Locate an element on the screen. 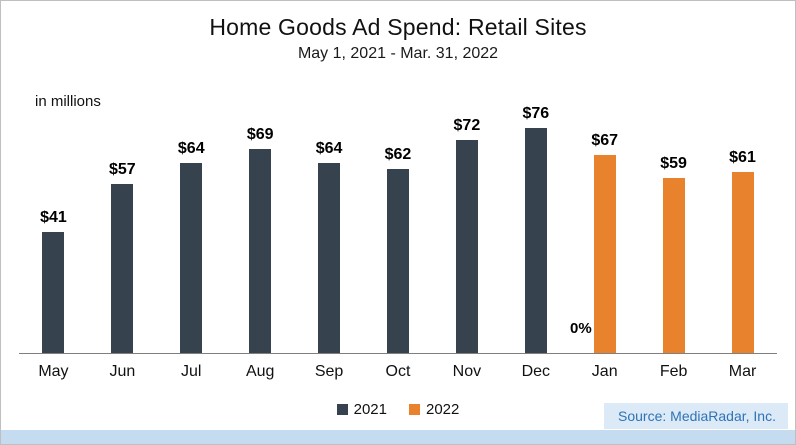  bar-2021-dec is located at coordinates (535, 240).